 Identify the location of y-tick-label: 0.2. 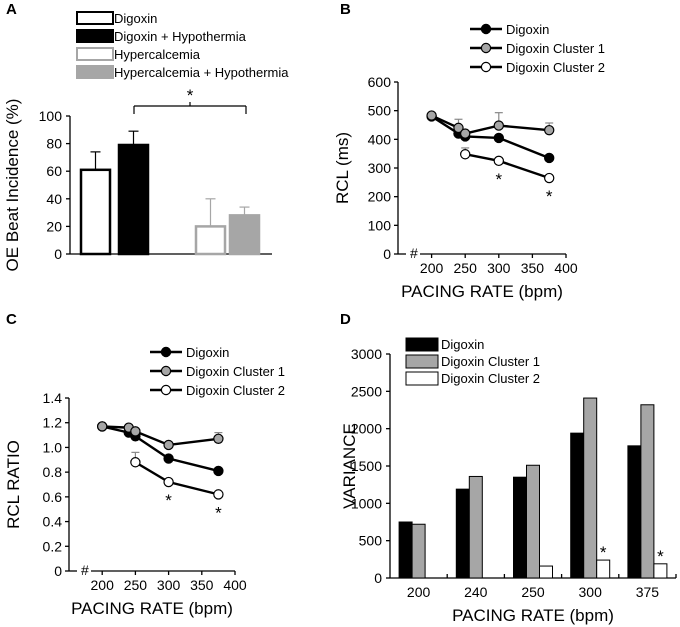
(53, 546).